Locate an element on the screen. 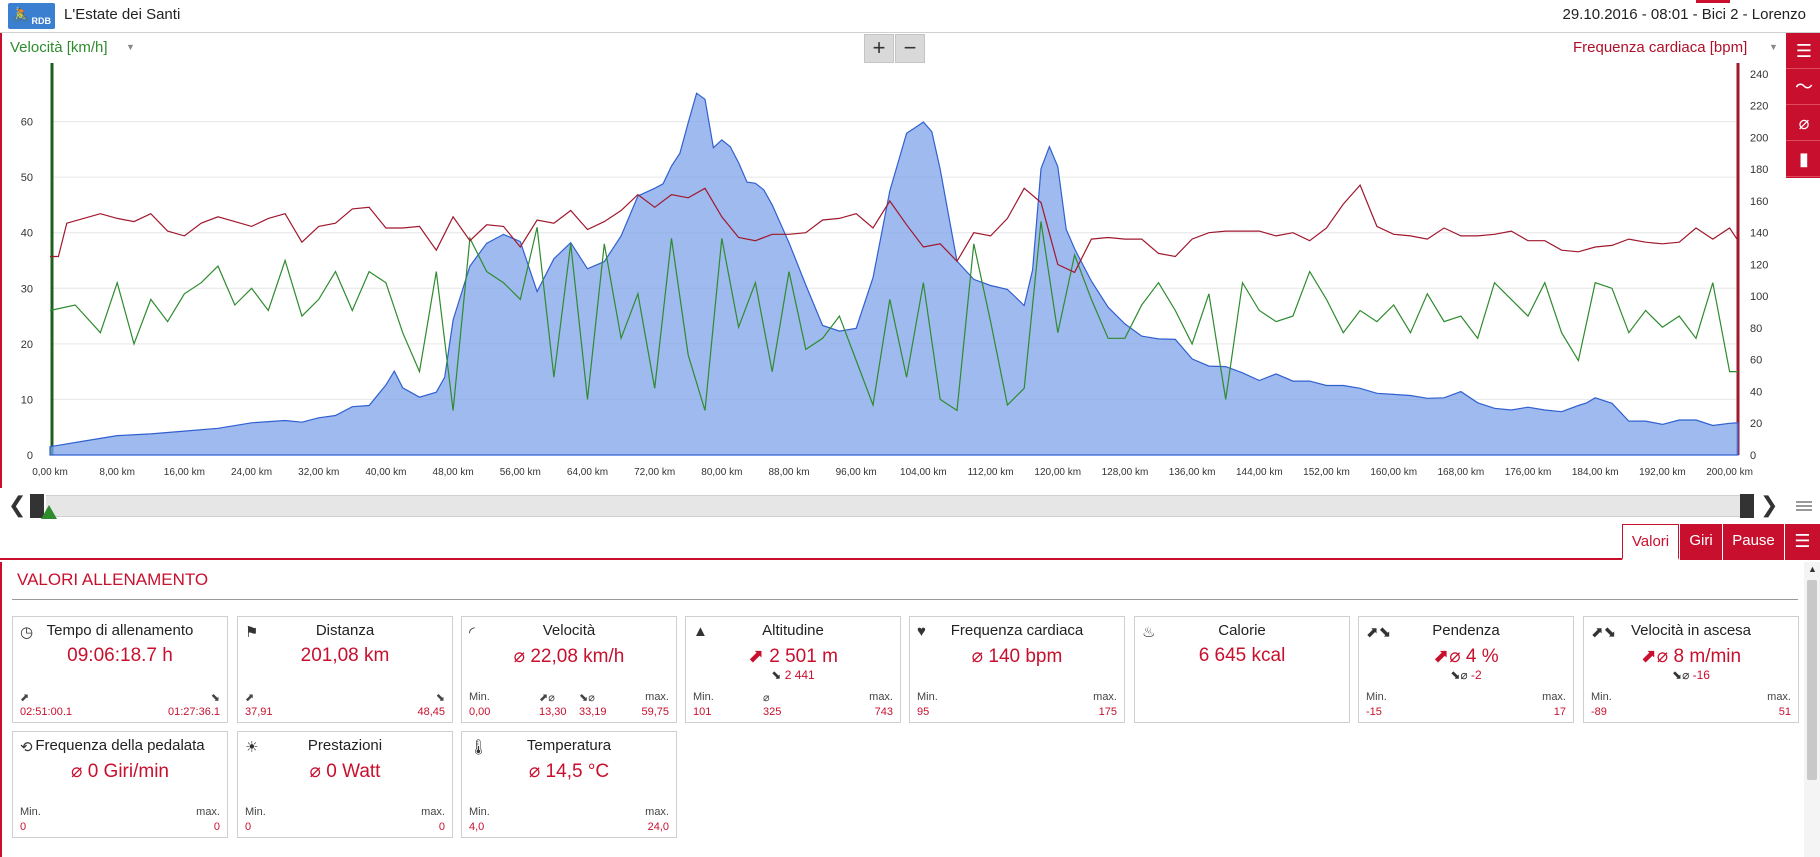 The height and width of the screenshot is (857, 1820). session-indicator is located at coordinates (1713, 1).